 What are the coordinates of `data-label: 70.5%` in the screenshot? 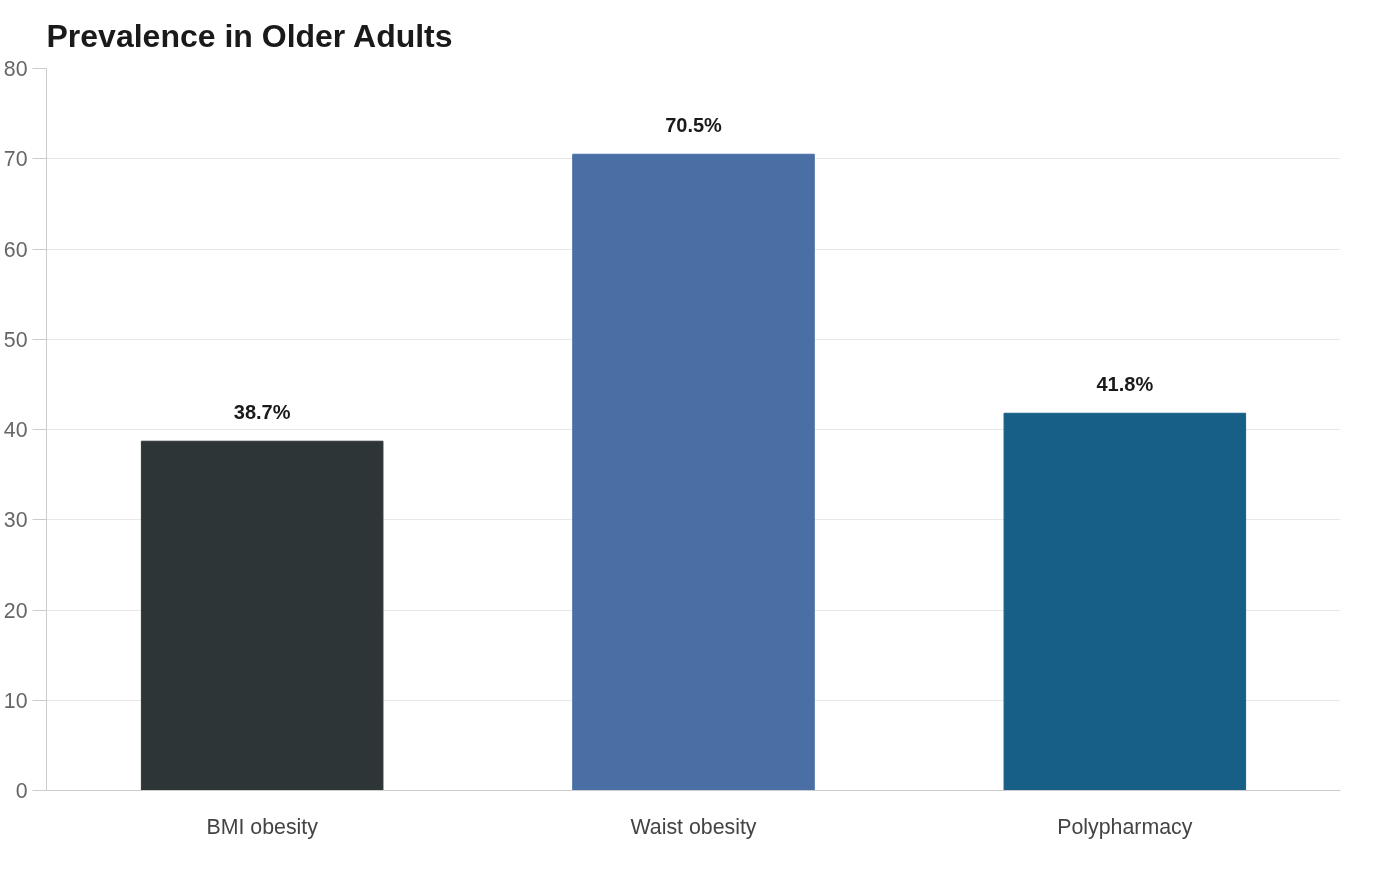 It's located at (694, 125).